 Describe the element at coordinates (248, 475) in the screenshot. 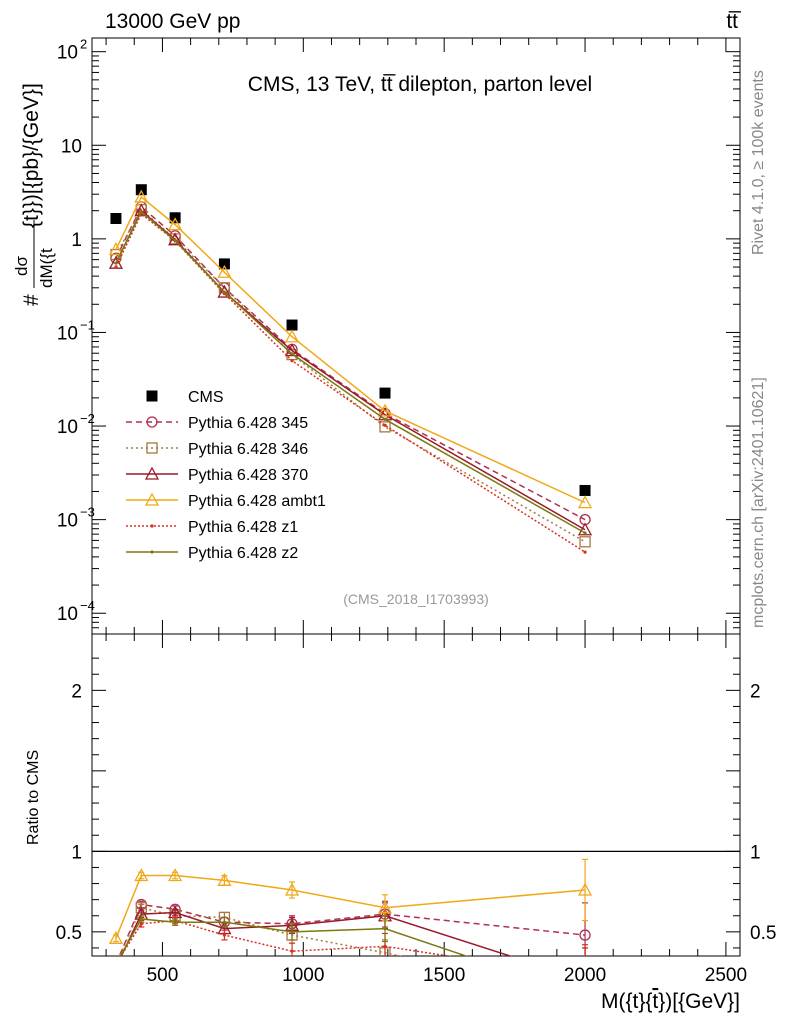

I see `legend-label: Pythia 6.428 370` at that location.